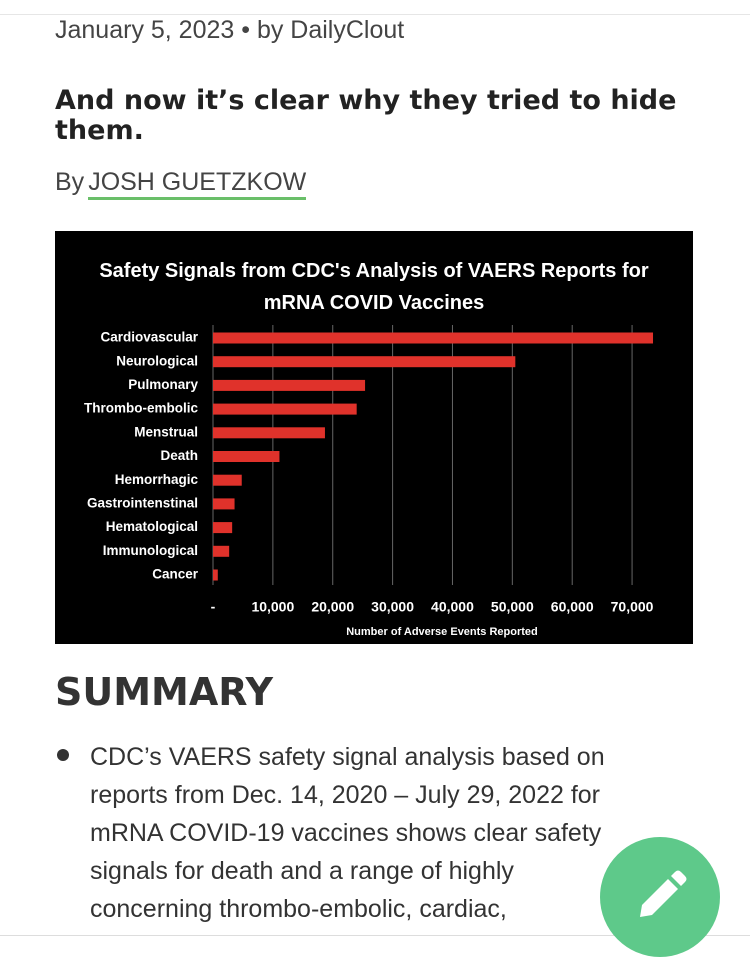 Image resolution: width=750 pixels, height=957 pixels. I want to click on byline: By JOSH GUETZKOW, so click(181, 184).